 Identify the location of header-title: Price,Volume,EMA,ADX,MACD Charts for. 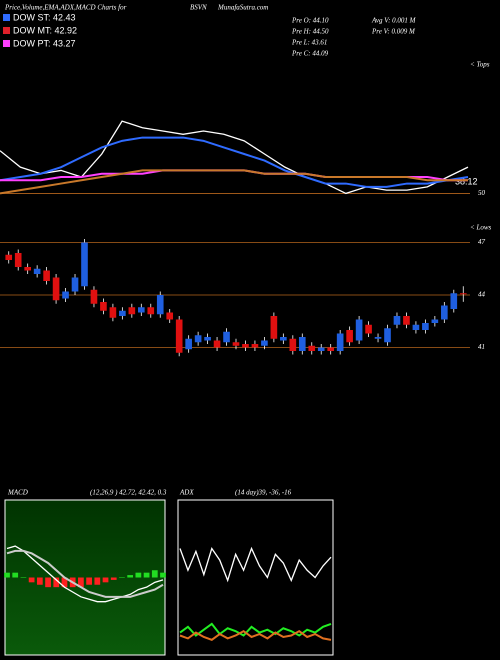
(65, 8).